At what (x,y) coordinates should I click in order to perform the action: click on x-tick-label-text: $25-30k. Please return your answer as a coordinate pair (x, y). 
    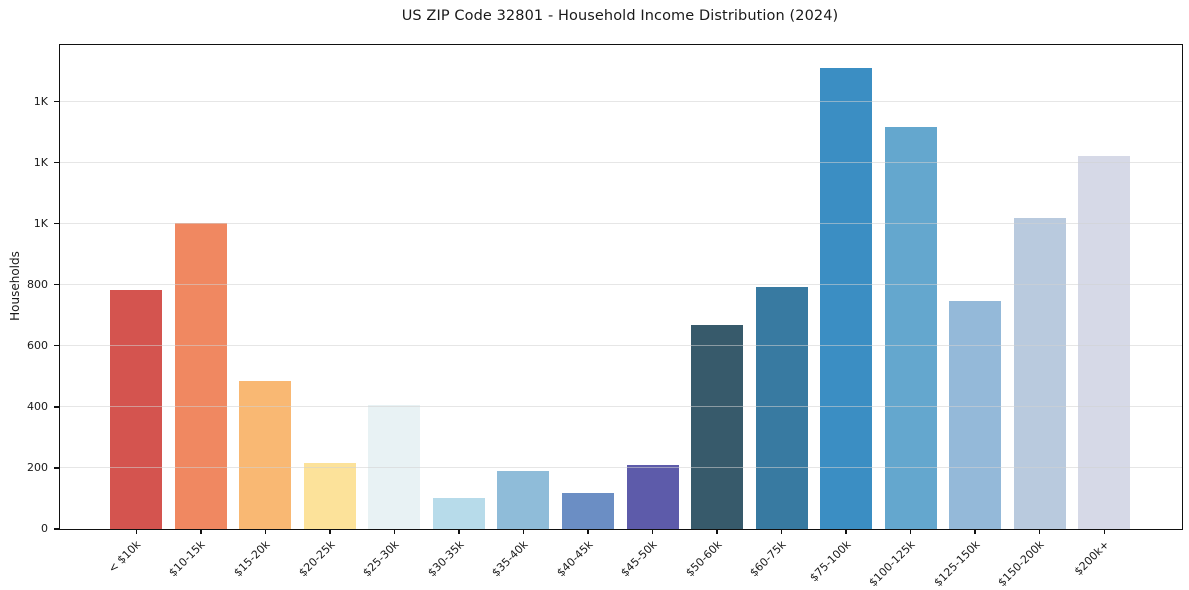
    Looking at the image, I should click on (381, 559).